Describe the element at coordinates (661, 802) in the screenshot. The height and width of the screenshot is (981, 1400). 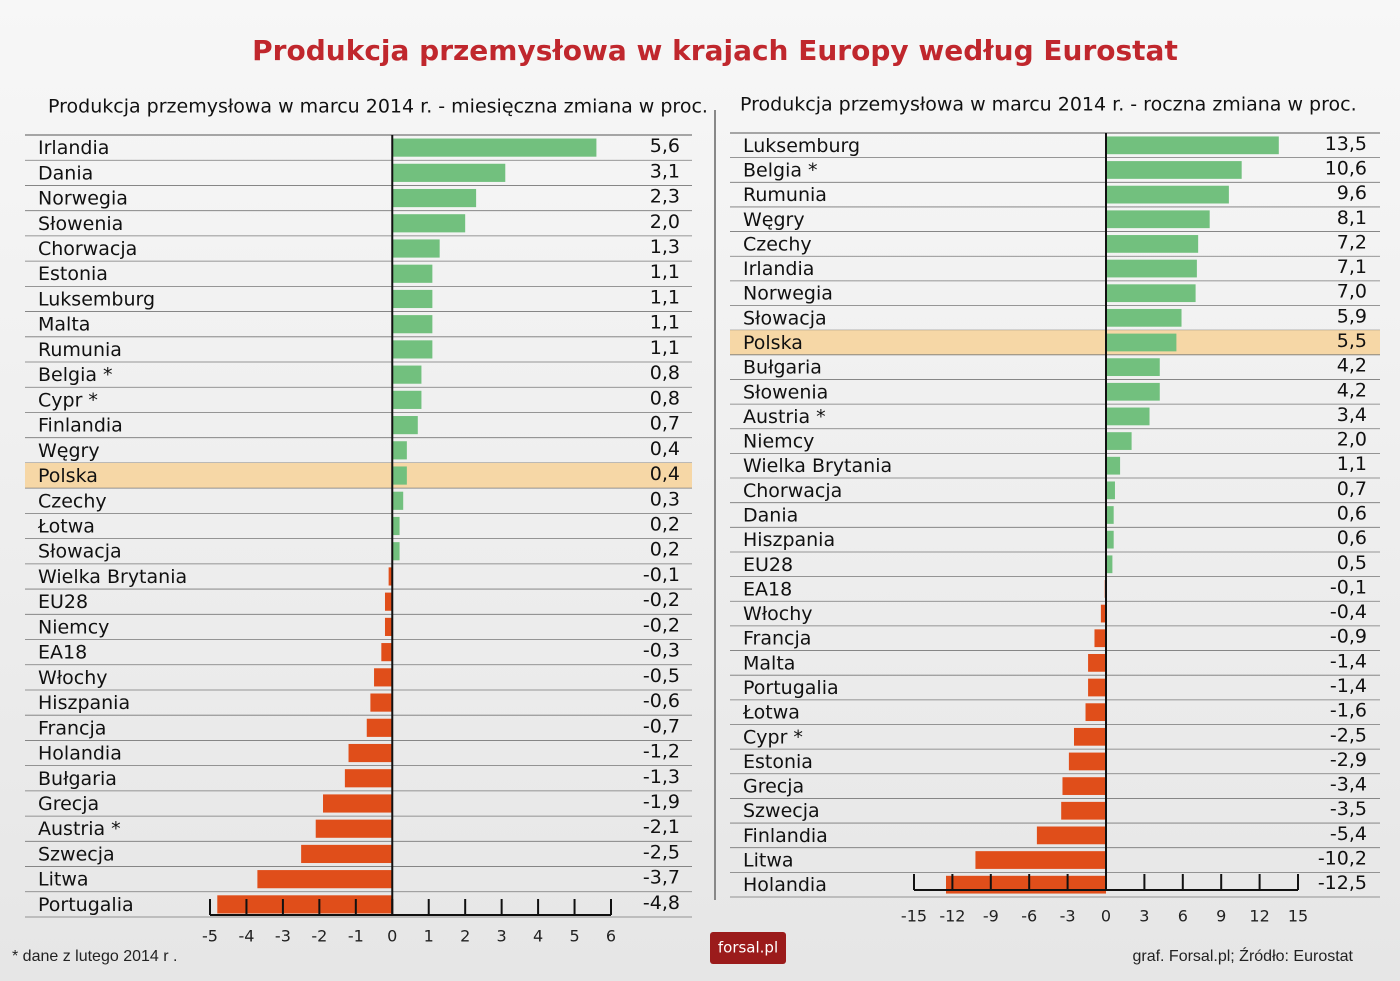
I see `value-label: -1,9` at that location.